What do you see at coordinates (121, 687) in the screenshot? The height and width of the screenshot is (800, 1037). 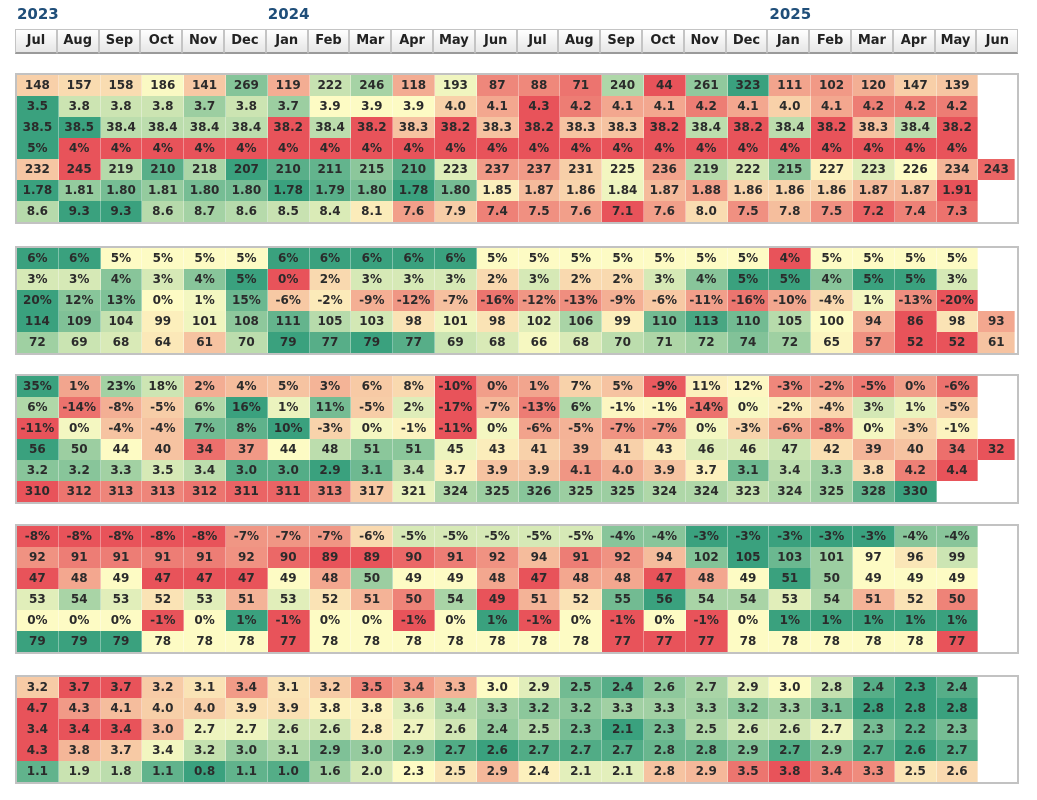 I see `heatmap-cell: 3.7` at bounding box center [121, 687].